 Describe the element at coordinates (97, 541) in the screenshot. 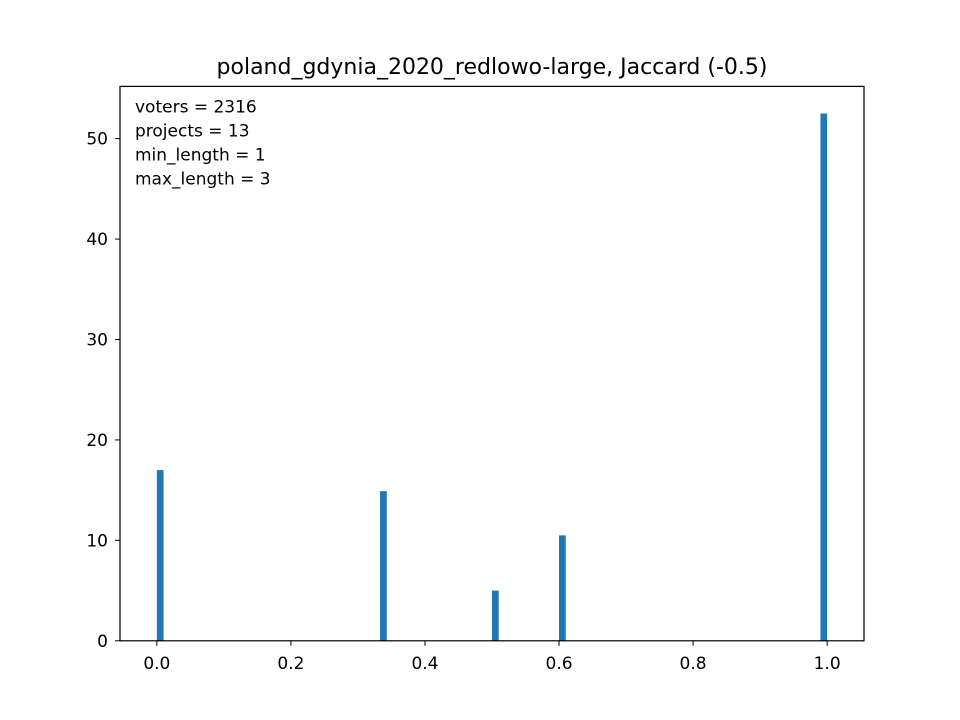

I see `y-tick-label: 10` at that location.